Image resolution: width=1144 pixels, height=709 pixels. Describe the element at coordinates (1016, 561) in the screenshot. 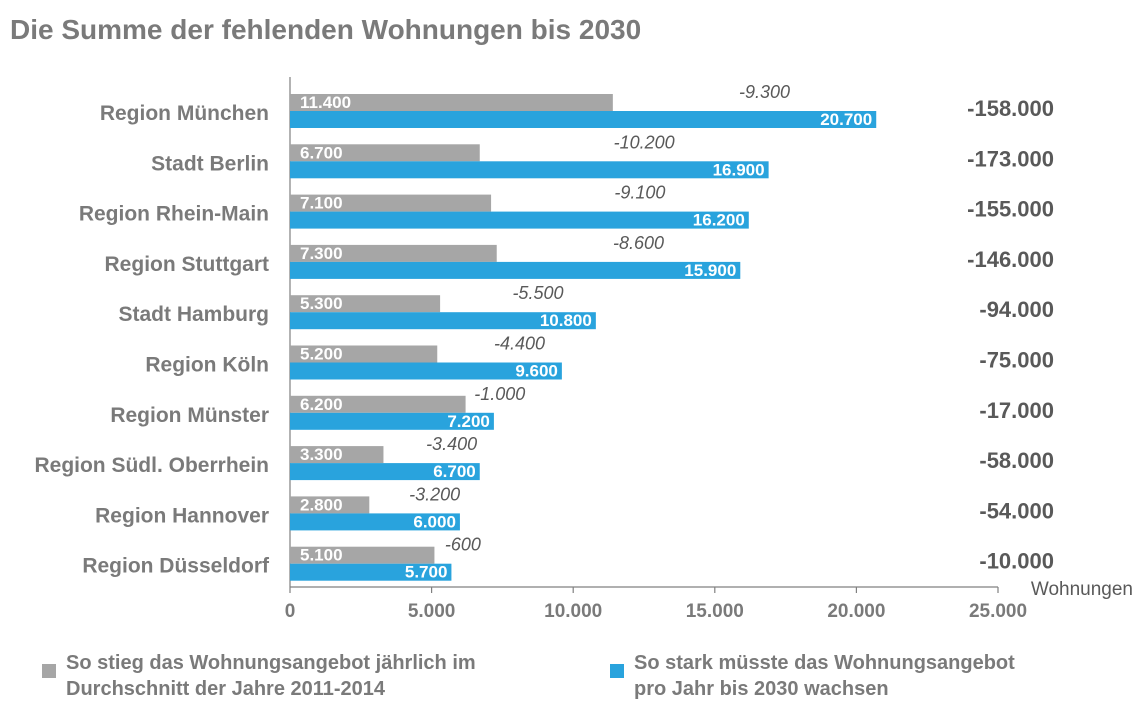

I see `total-shortfall-label: -10.000` at that location.